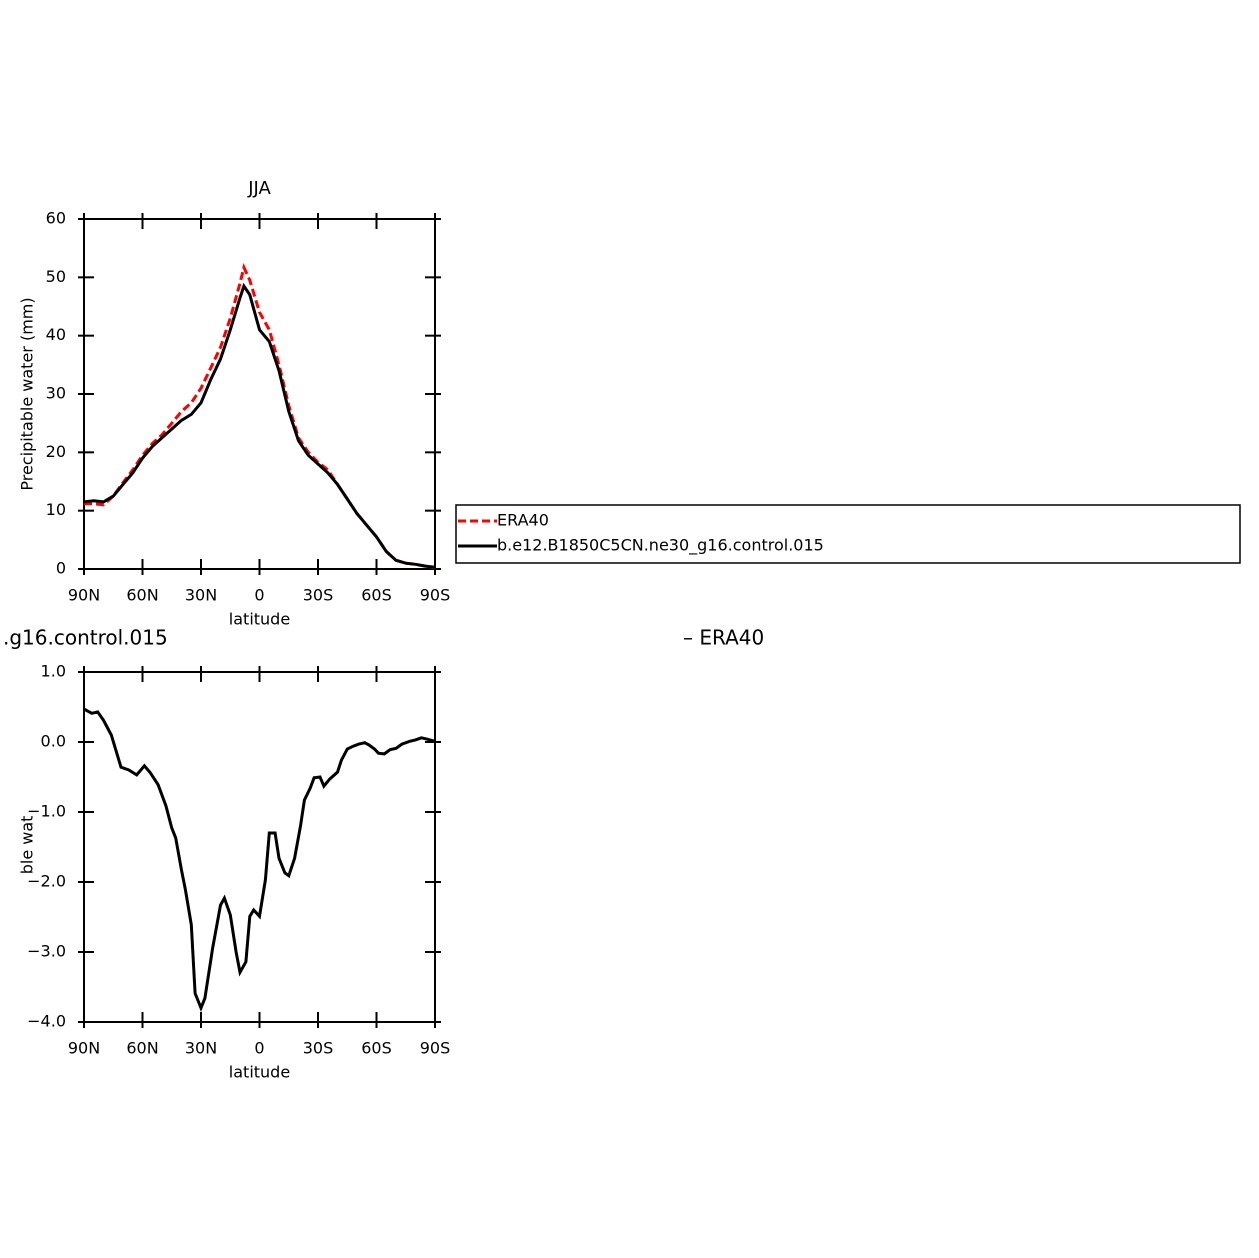  Describe the element at coordinates (85, 638) in the screenshot. I see `chart-title-left: .g16.control.015` at that location.